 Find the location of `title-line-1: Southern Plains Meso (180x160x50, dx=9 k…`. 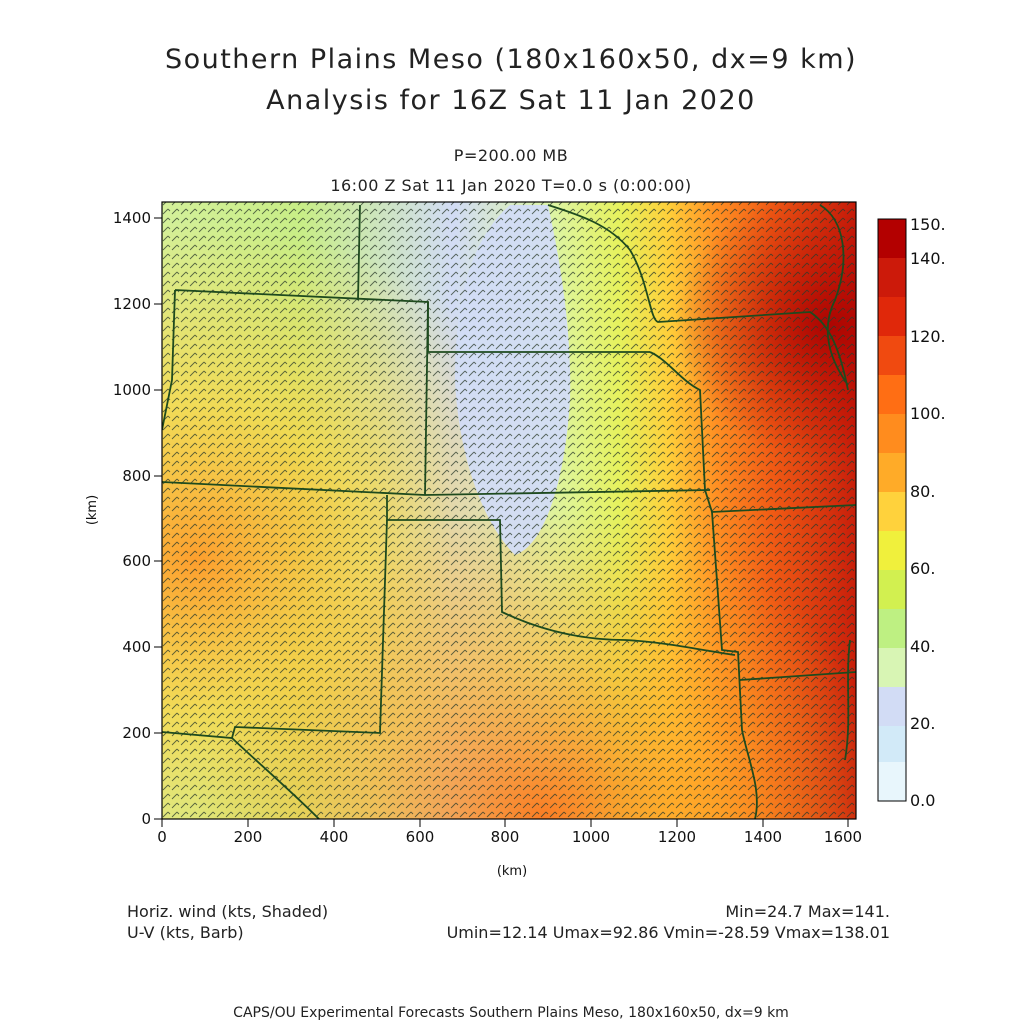

title-line-1: Southern Plains Meso (180x160x50, dx=9 k… is located at coordinates (511, 59).